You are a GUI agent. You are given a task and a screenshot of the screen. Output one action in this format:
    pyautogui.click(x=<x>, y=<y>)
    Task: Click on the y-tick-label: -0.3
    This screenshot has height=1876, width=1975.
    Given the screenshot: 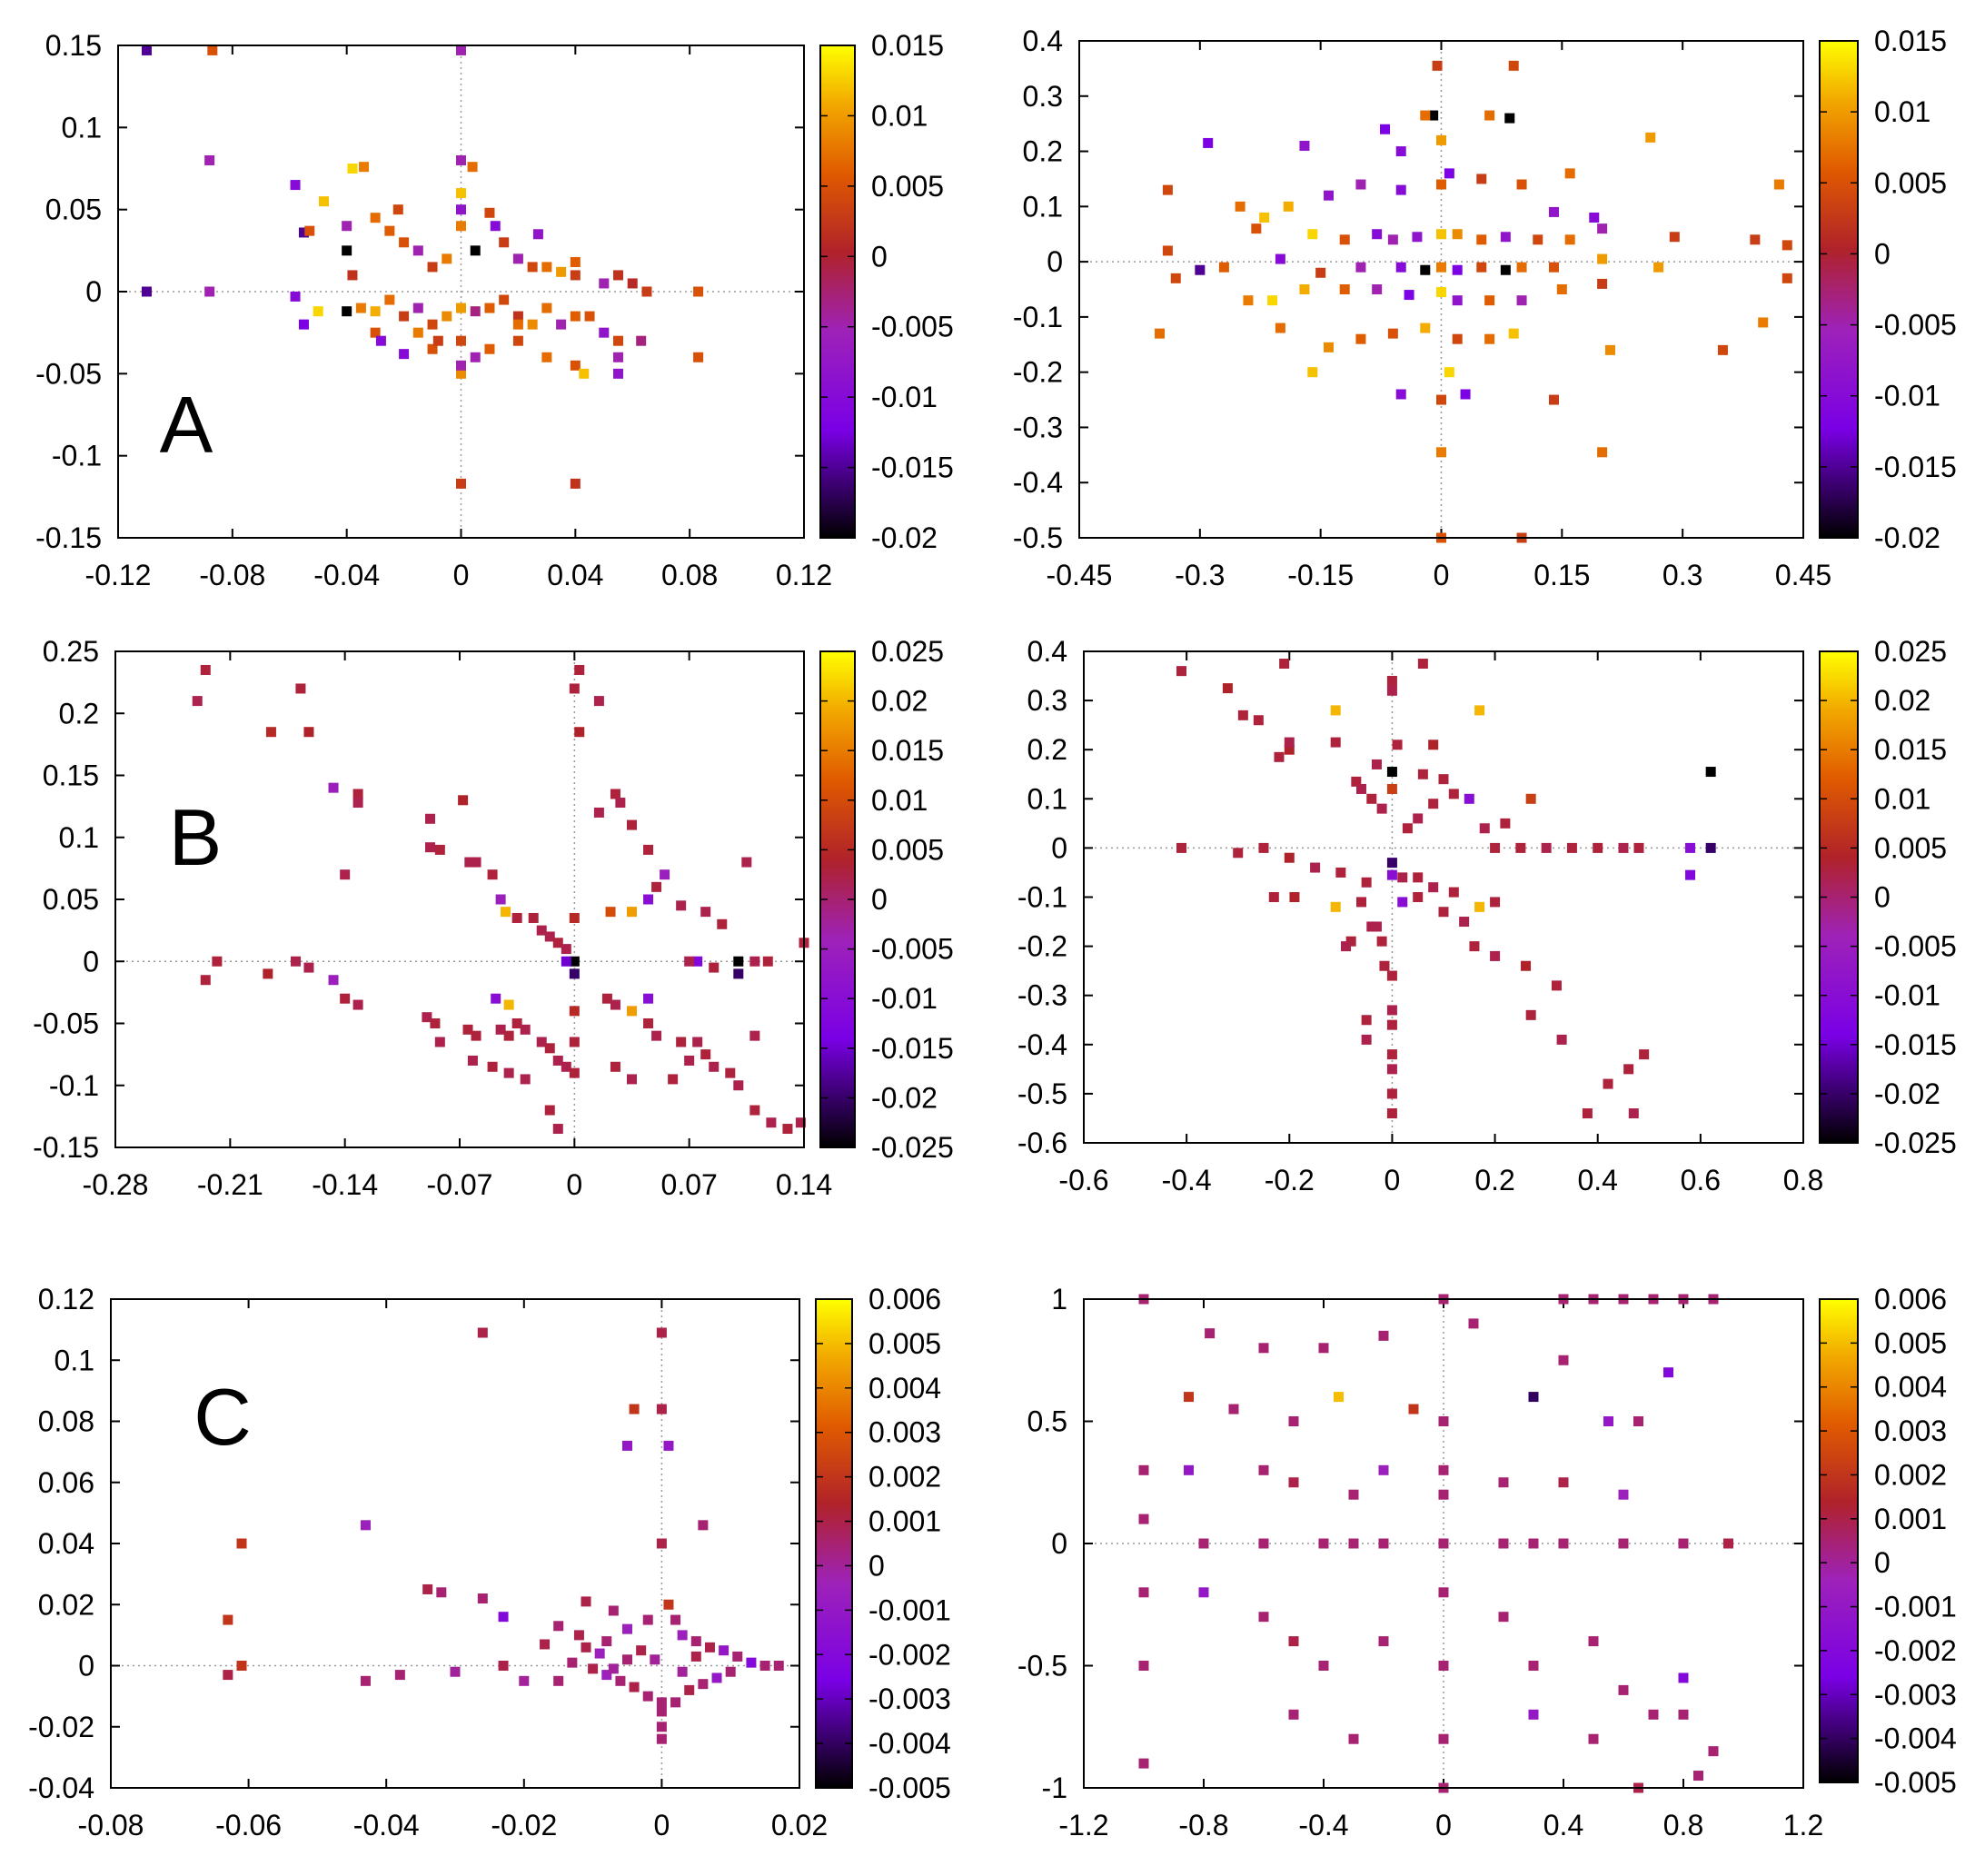 What is the action you would take?
    pyautogui.click(x=1038, y=427)
    